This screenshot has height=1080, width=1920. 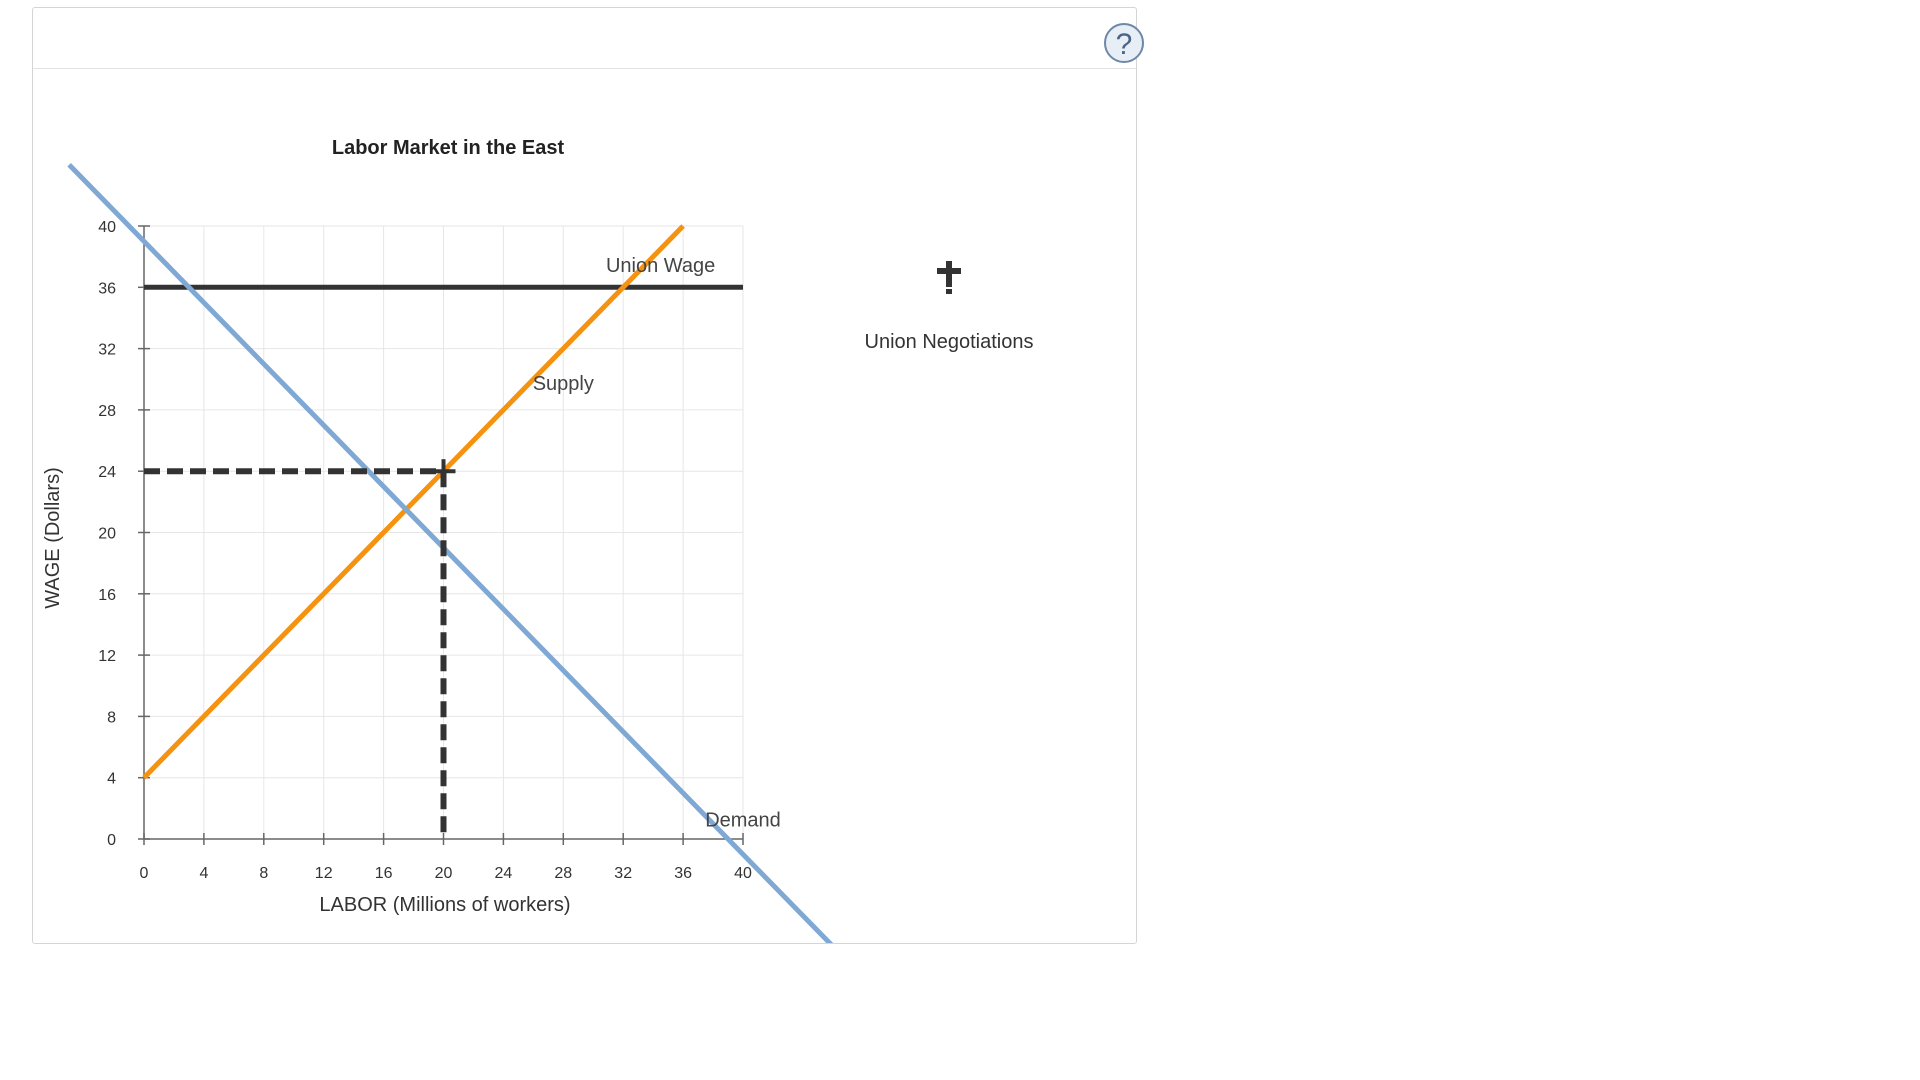 What do you see at coordinates (413, 502) in the screenshot?
I see `supply-curve` at bounding box center [413, 502].